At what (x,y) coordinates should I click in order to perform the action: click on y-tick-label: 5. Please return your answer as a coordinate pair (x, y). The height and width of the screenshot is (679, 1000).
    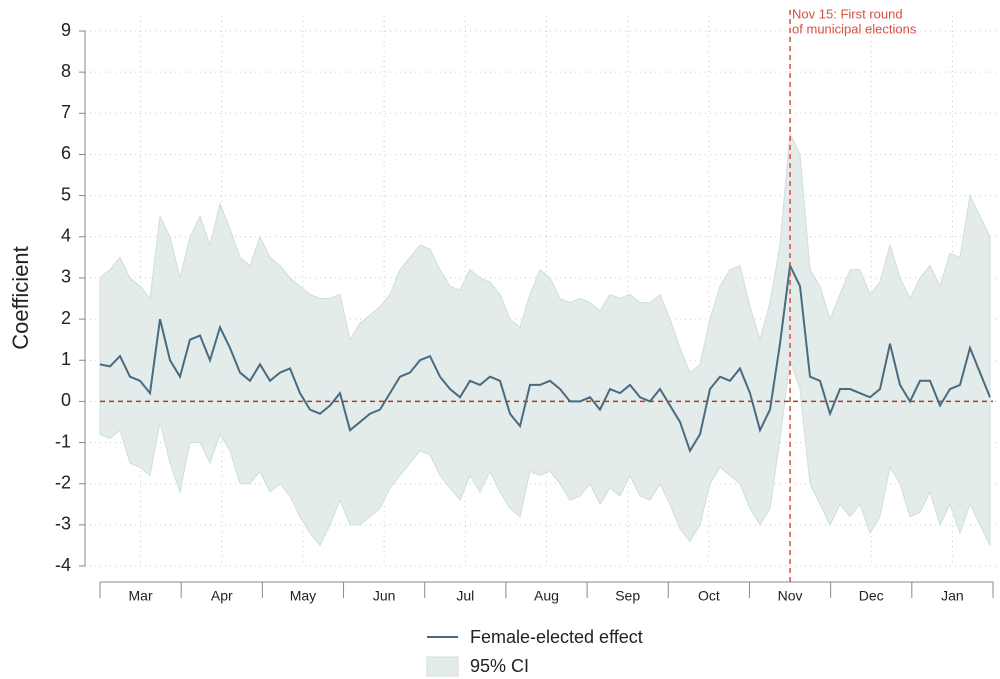
    Looking at the image, I should click on (66, 194).